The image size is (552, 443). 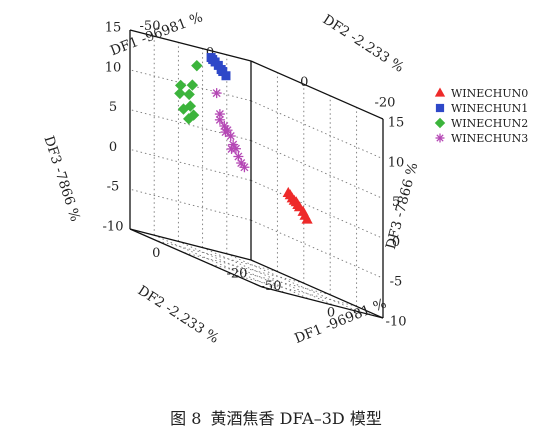 What do you see at coordinates (296, 418) in the screenshot?
I see `figure-title: 黄酒焦香 DFA–3D 模型` at bounding box center [296, 418].